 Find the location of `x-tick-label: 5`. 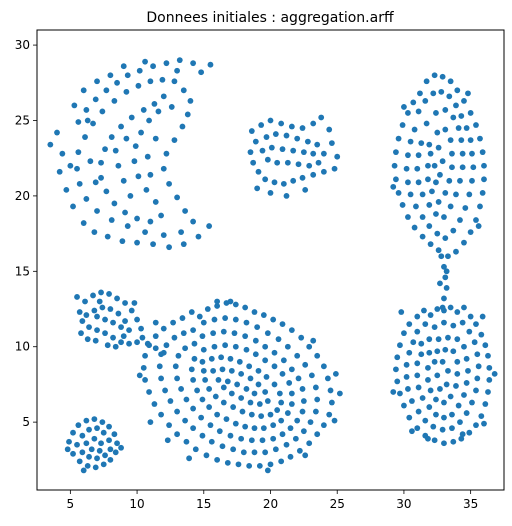

x-tick-label: 5 is located at coordinates (71, 504).